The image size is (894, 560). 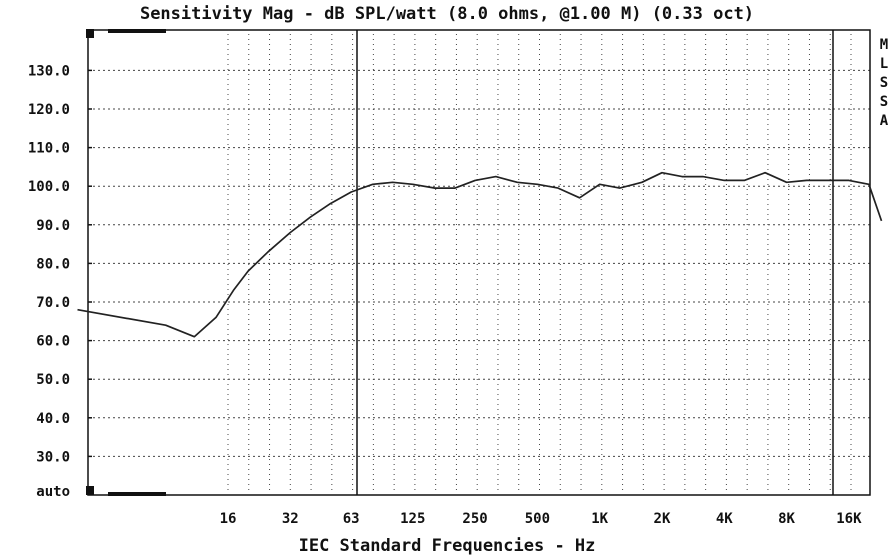 I want to click on x-tick-label: 250, so click(x=474, y=519).